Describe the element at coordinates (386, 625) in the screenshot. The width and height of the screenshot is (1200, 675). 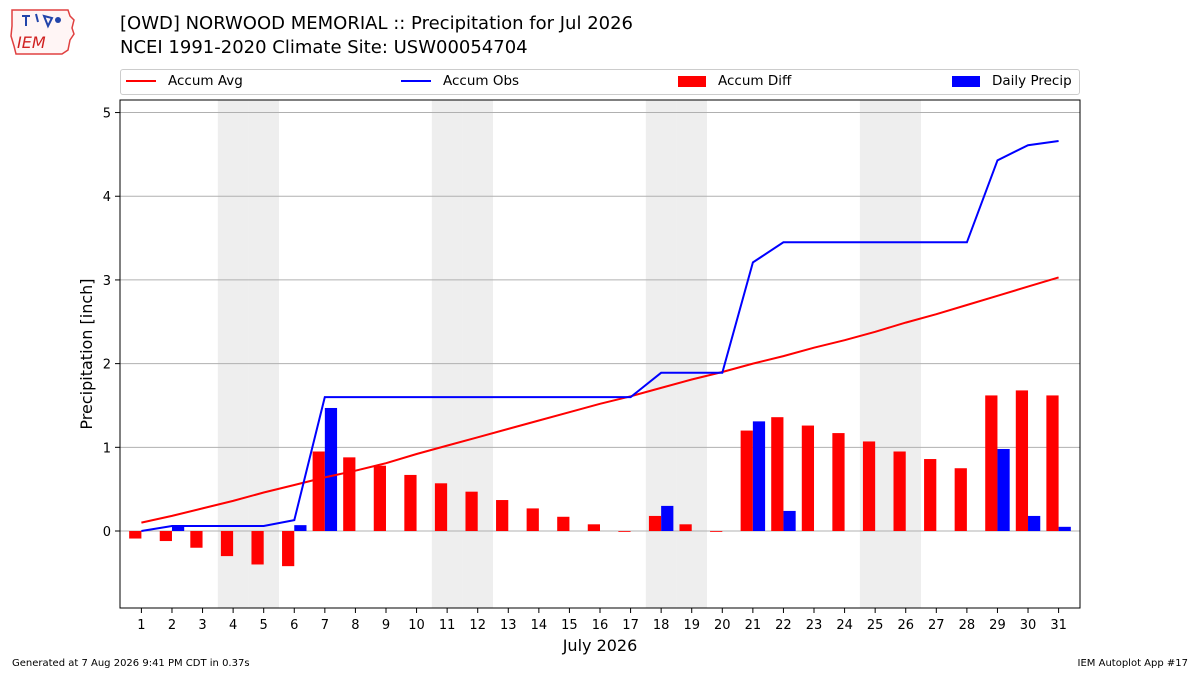
I see `x-tick-label-9: 9` at that location.